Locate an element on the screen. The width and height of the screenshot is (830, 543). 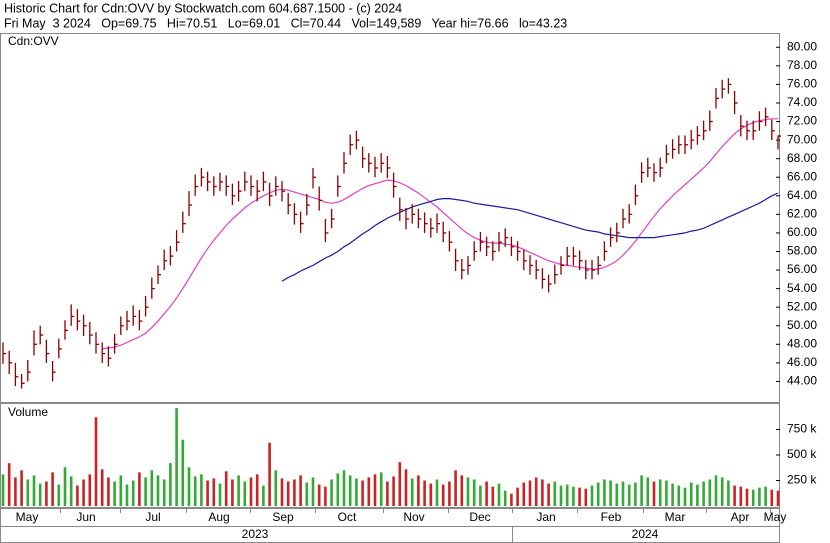
y-tick-label: 44.00 is located at coordinates (802, 381).